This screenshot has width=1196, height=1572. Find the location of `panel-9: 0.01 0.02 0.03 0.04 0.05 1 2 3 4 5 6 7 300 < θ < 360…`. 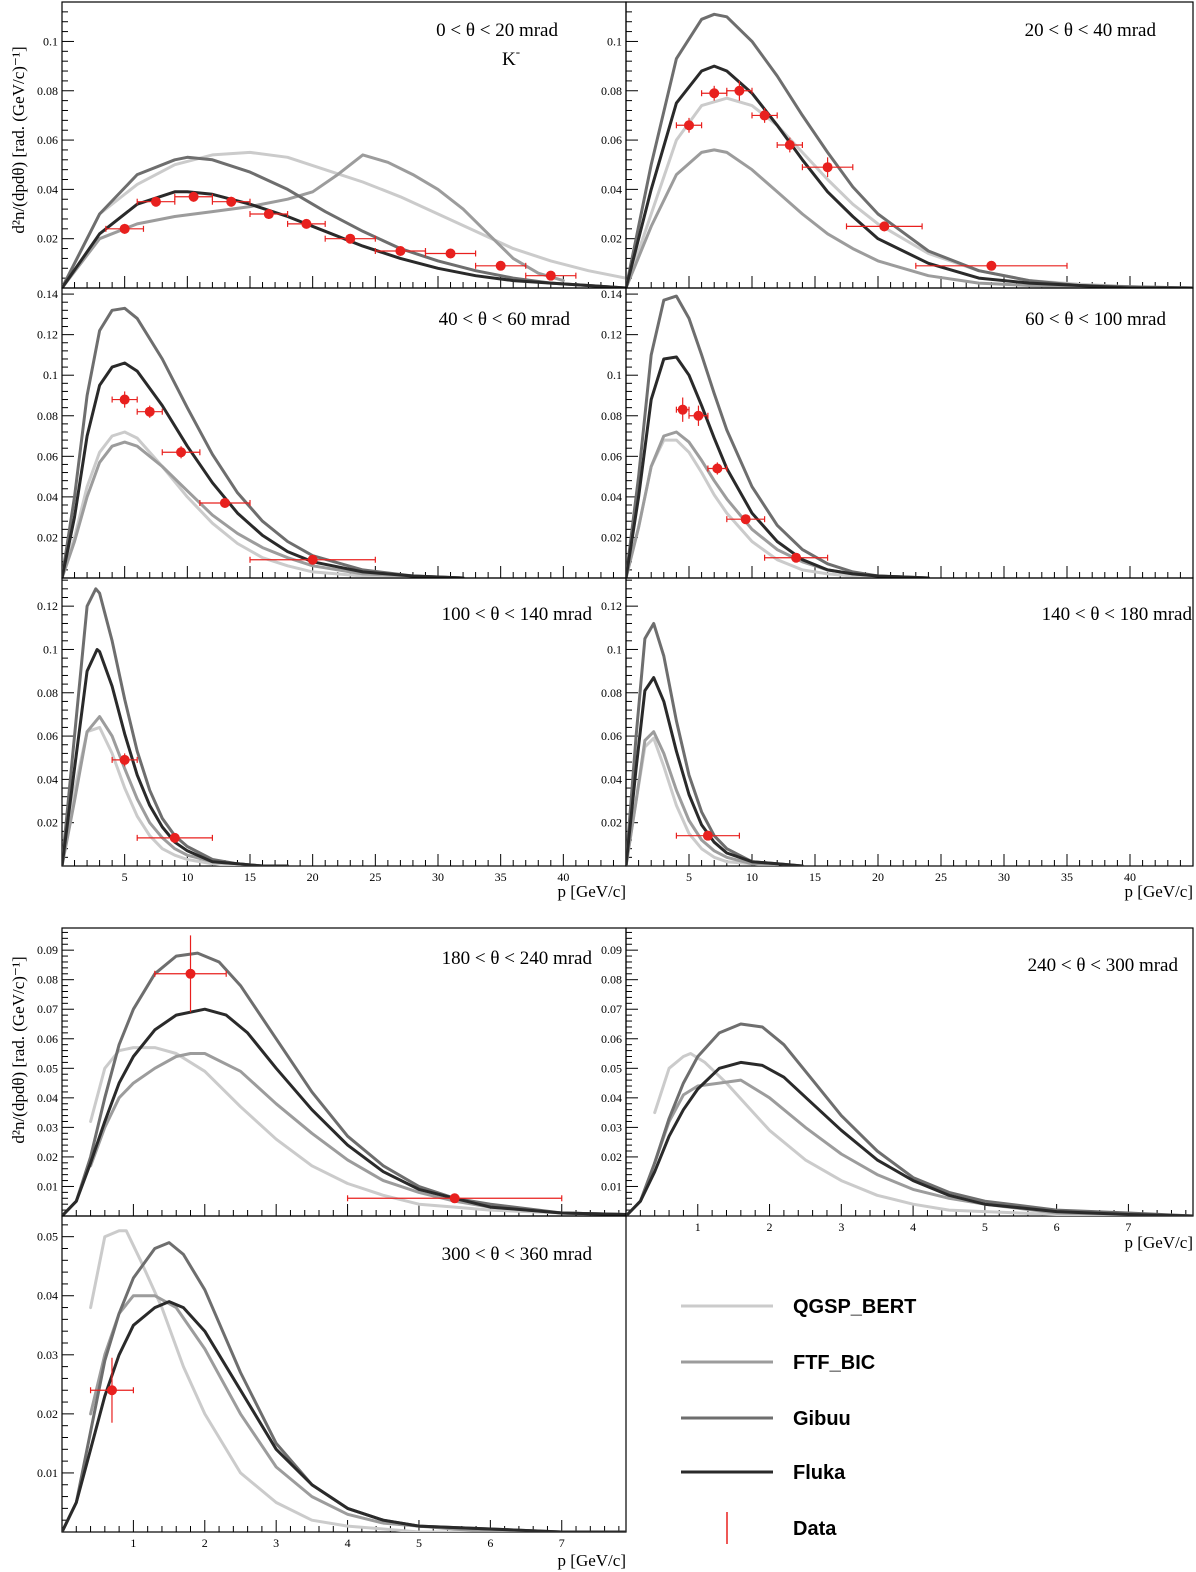

panel-9: 0.01 0.02 0.03 0.04 0.05 1 2 3 4 5 6 7 300 < θ < 360… is located at coordinates (332, 1382).